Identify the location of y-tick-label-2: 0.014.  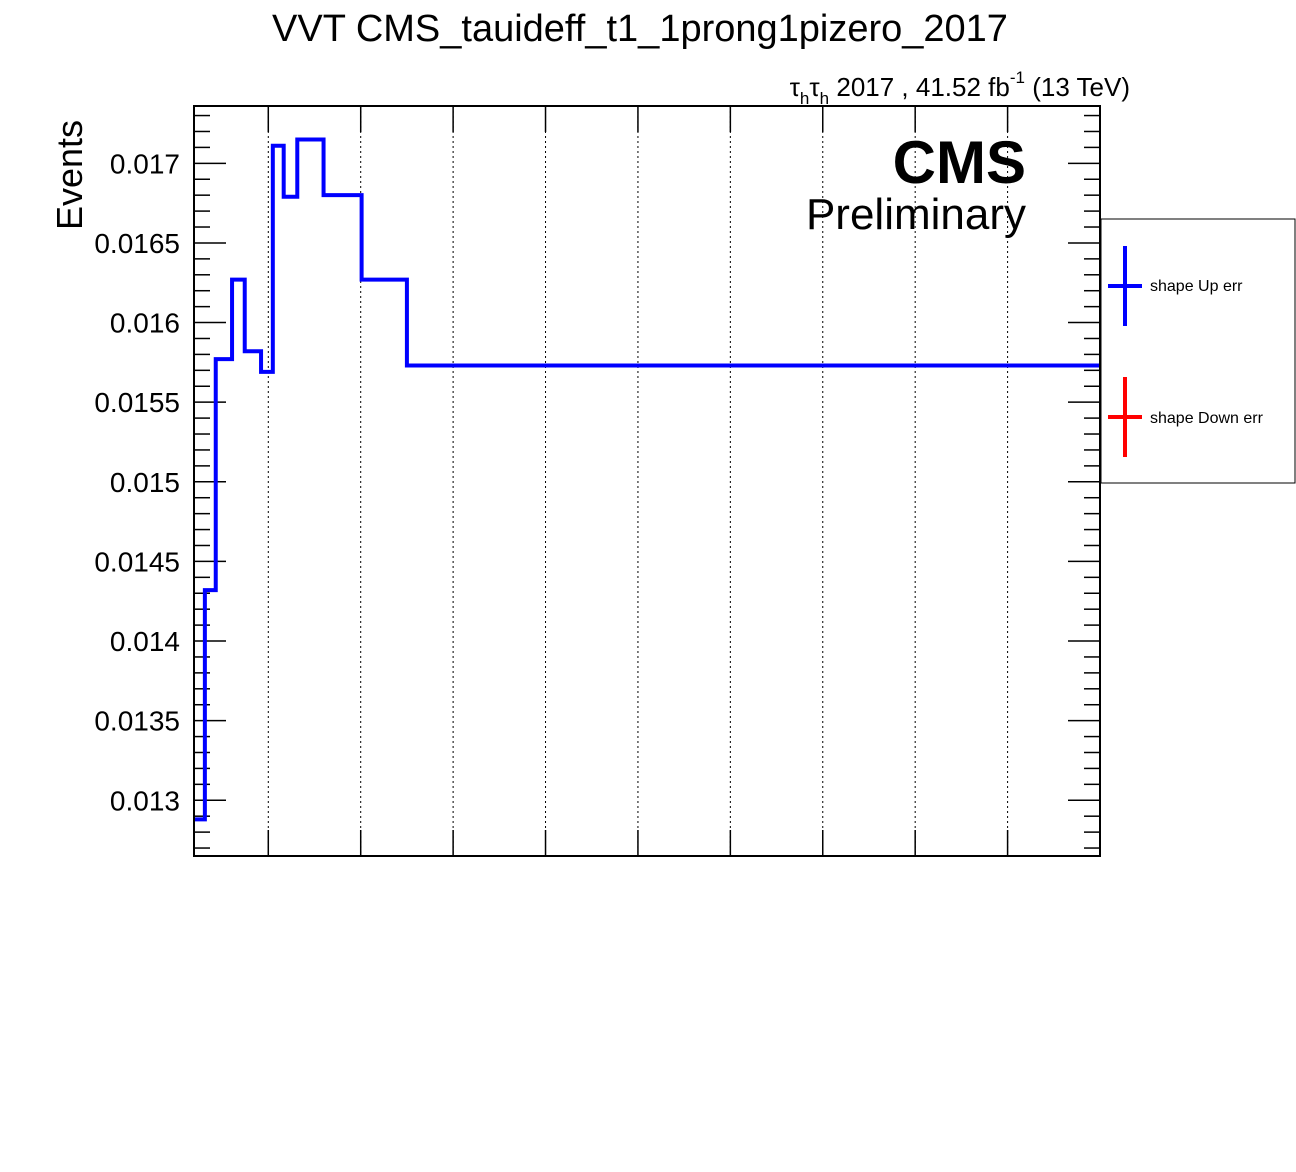
(145, 641).